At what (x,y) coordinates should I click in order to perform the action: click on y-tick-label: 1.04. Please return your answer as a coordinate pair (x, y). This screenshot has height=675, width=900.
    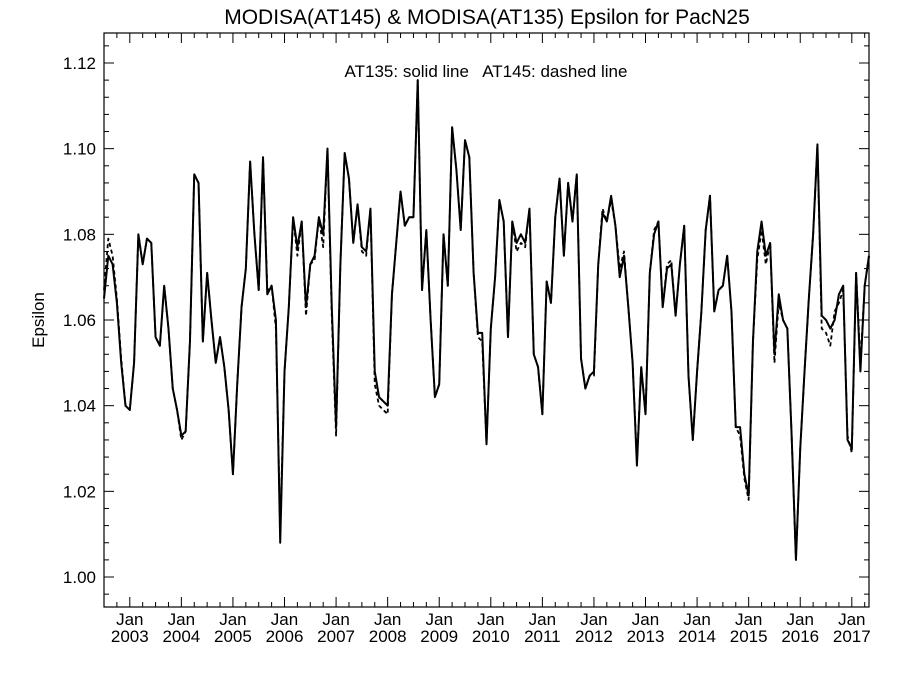
    Looking at the image, I should click on (79, 406).